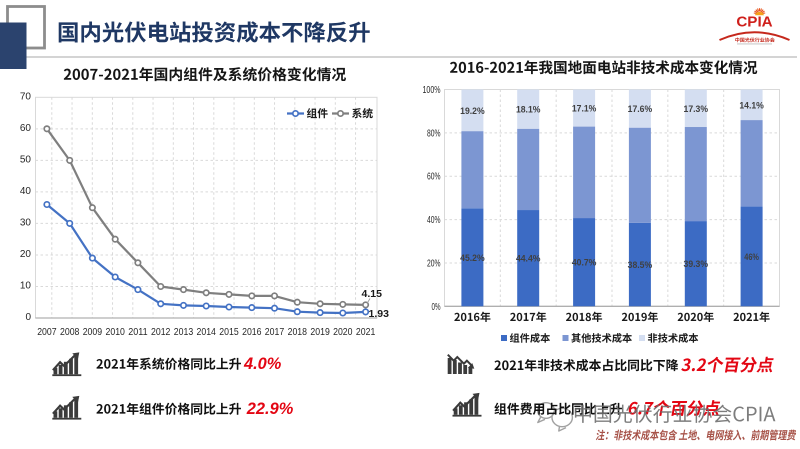 The width and height of the screenshot is (800, 449). What do you see at coordinates (754, 22) in the screenshot?
I see `svg-text: CPIA` at bounding box center [754, 22].